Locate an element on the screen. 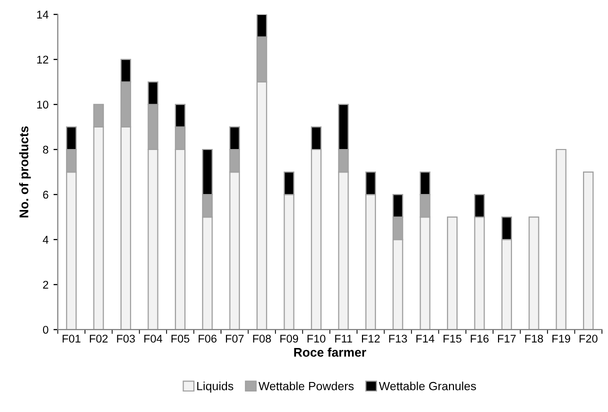  x-tick-label: F16 is located at coordinates (479, 338).